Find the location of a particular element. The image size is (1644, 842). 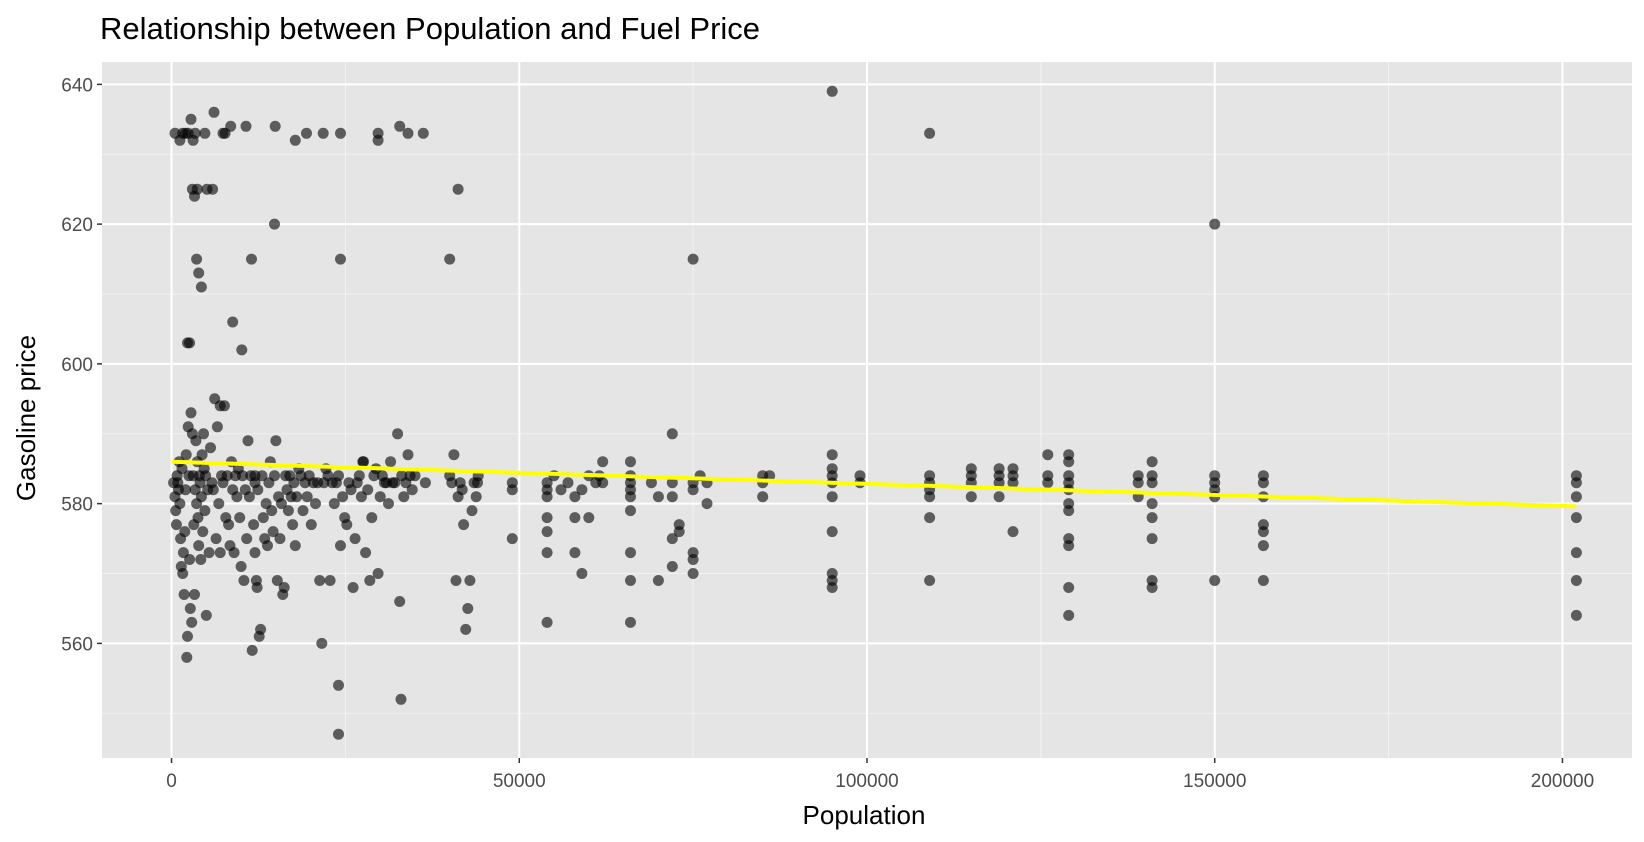

y-tick-label: 620 is located at coordinates (77, 225).